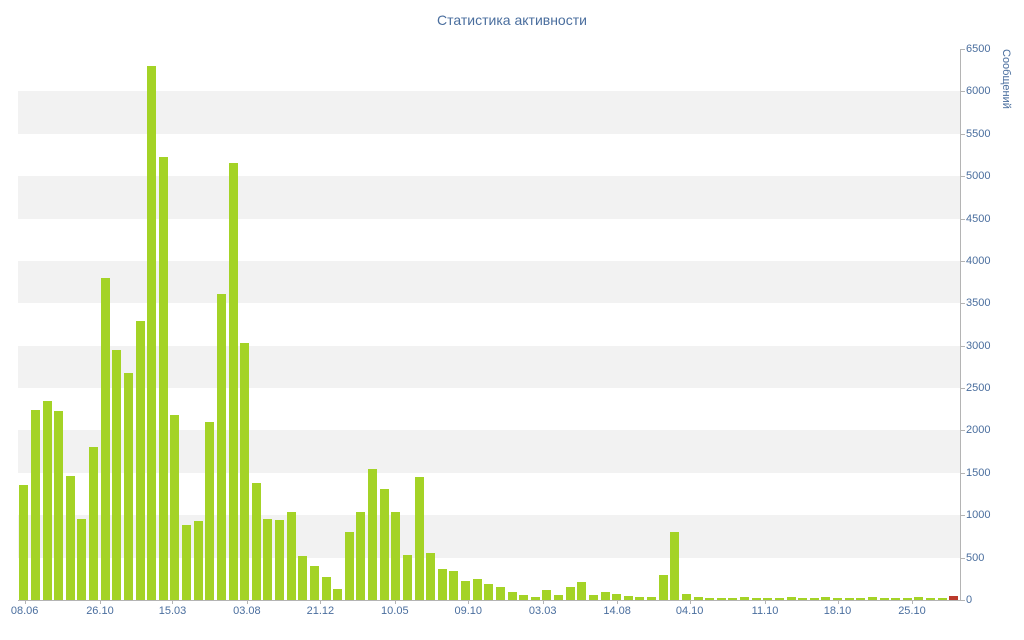  What do you see at coordinates (978, 49) in the screenshot?
I see `y-tick-label: 6500` at bounding box center [978, 49].